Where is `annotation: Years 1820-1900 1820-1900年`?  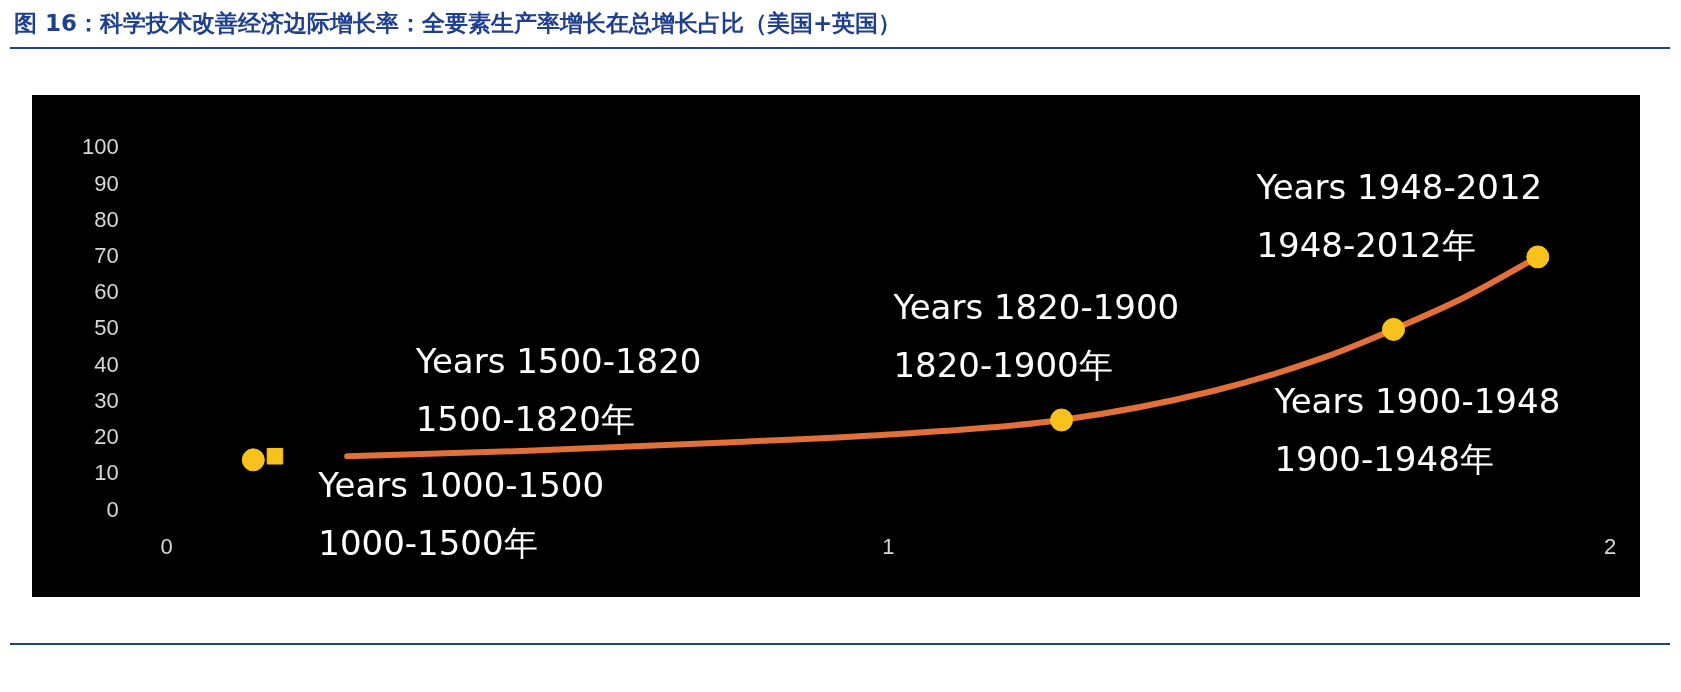 annotation: Years 1820-1900 1820-1900年 is located at coordinates (1036, 335).